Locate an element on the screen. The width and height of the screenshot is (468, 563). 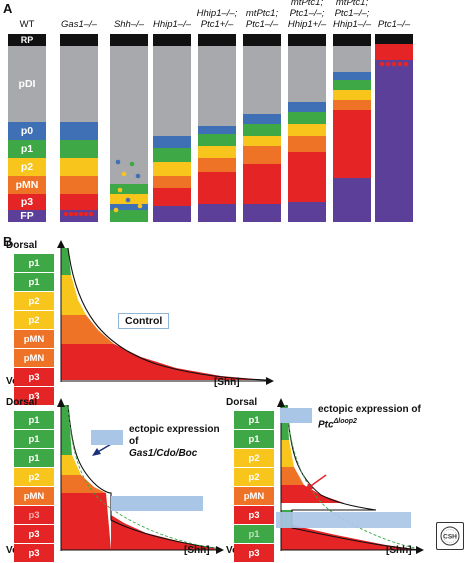
column-label-3-label: Hhip1–/– is located at coordinates (172, 24).